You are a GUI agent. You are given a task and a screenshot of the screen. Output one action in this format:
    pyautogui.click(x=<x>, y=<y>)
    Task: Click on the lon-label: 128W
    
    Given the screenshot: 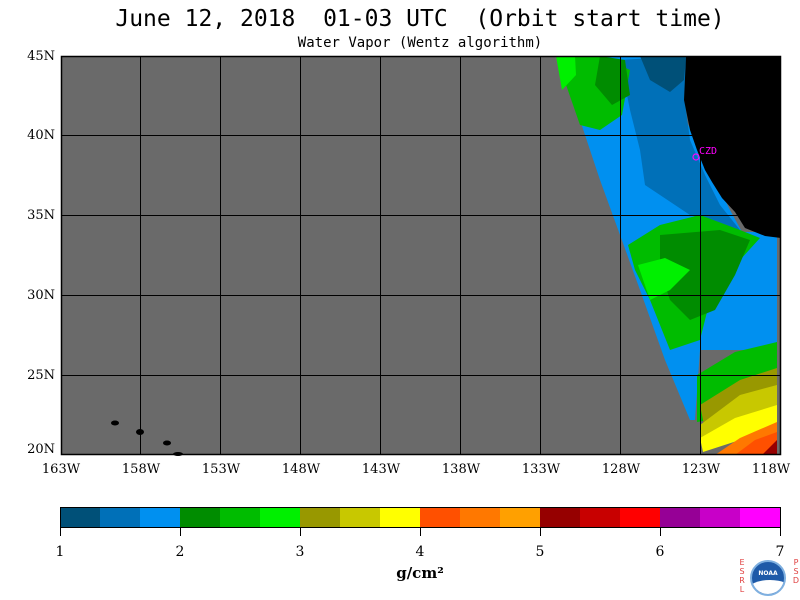 What is the action you would take?
    pyautogui.click(x=621, y=469)
    